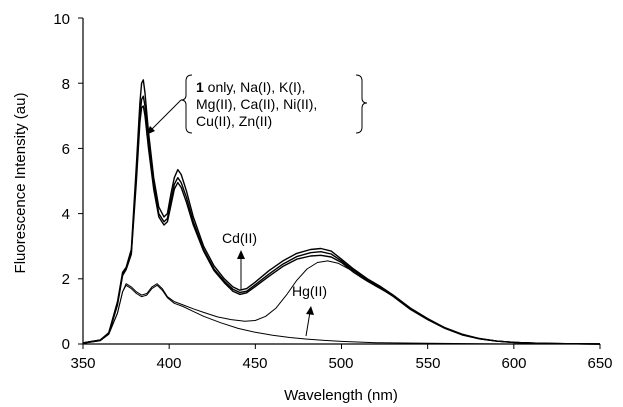 This screenshot has height=407, width=623. I want to click on ion-group-line-3: Cu(II), Zn(II), so click(234, 121).